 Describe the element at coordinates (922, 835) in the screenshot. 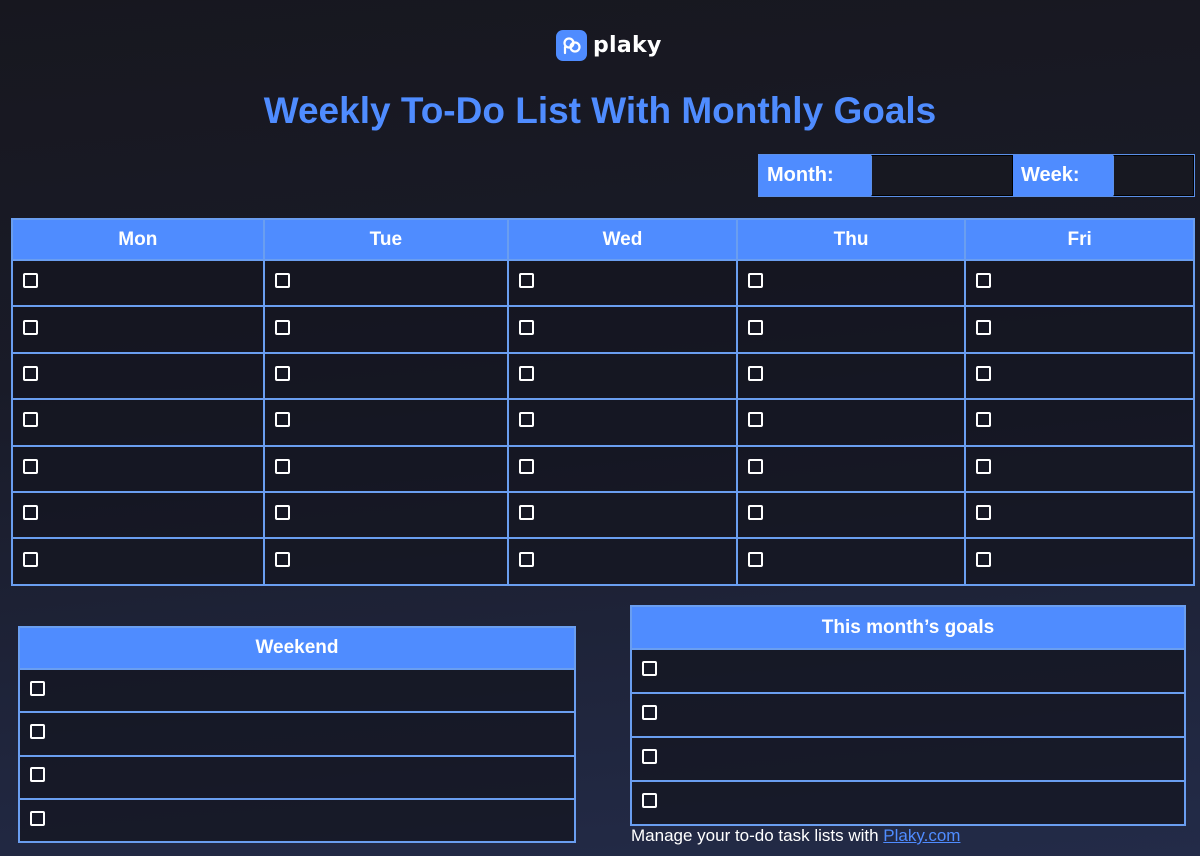

I see `plaky-link: Plaky.com` at that location.